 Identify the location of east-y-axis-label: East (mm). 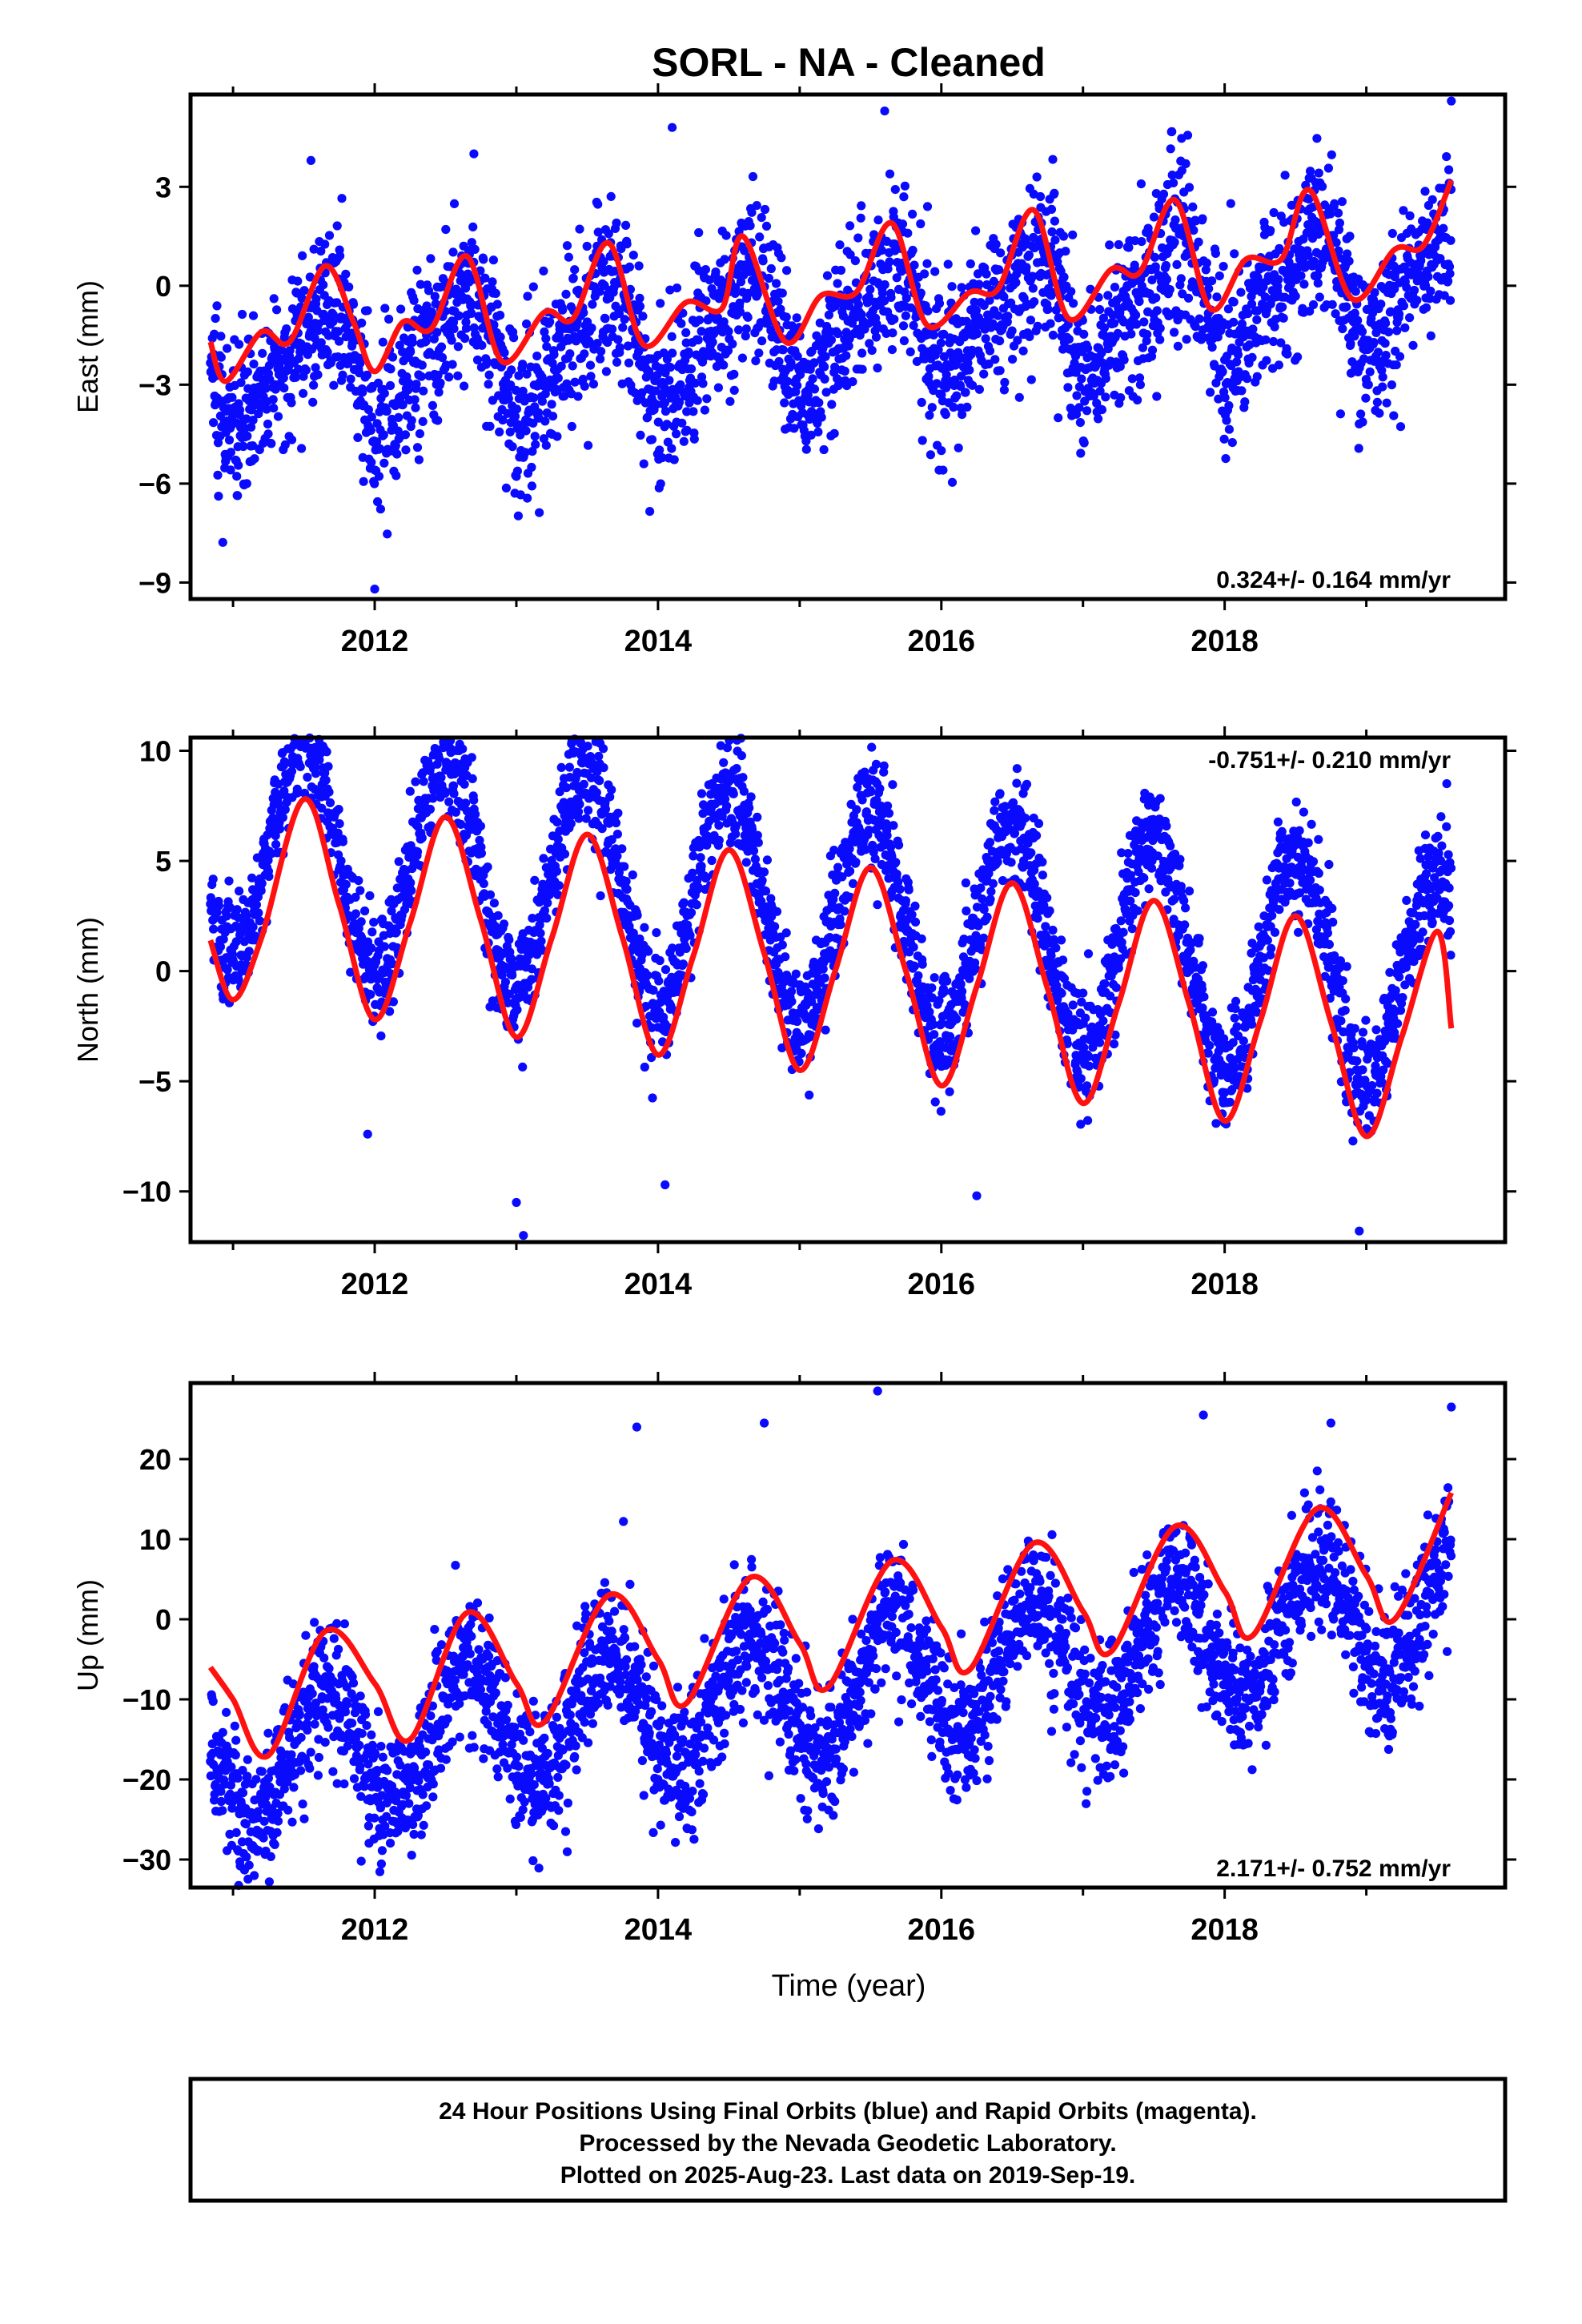
(87, 346).